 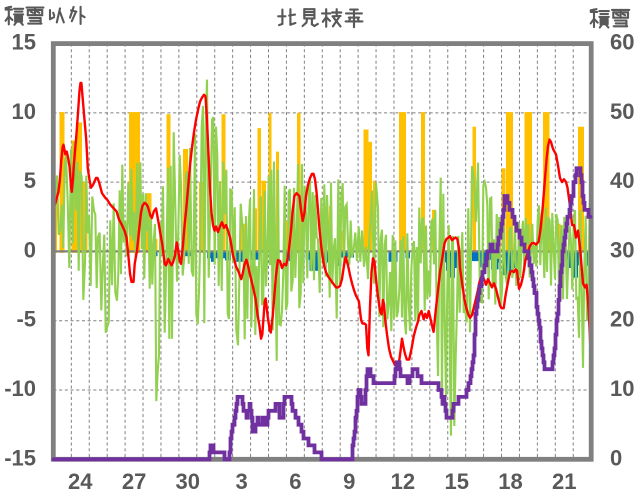 I want to click on svg-text: 6, so click(x=295, y=481).